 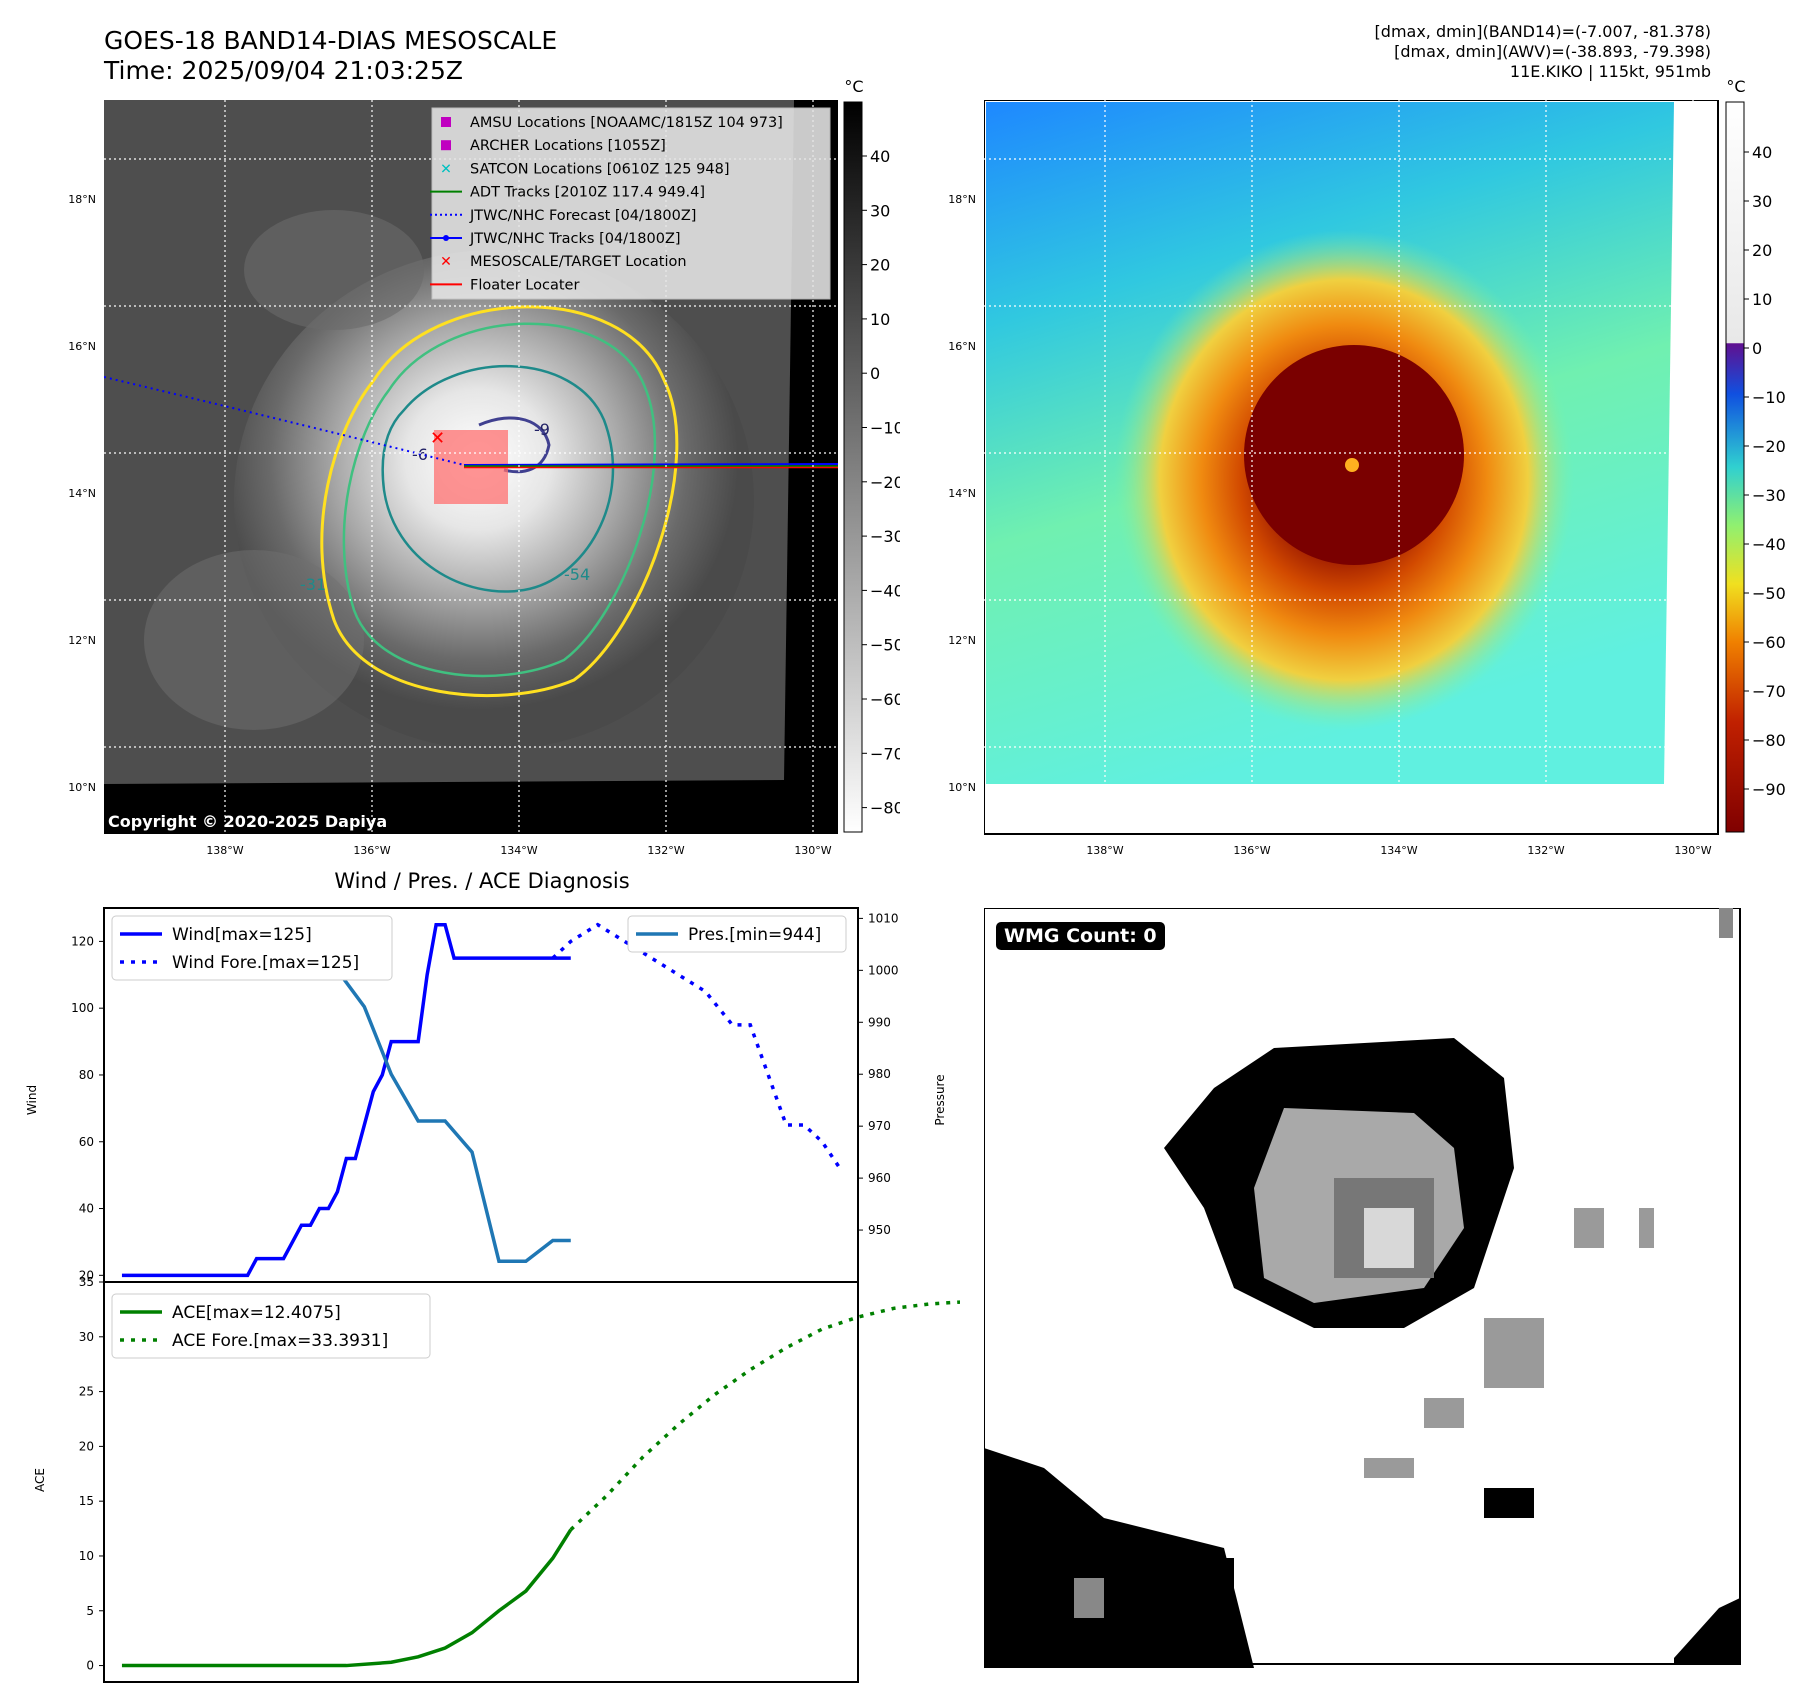 I want to click on wind-tick-0: 20, so click(x=86, y=1275).